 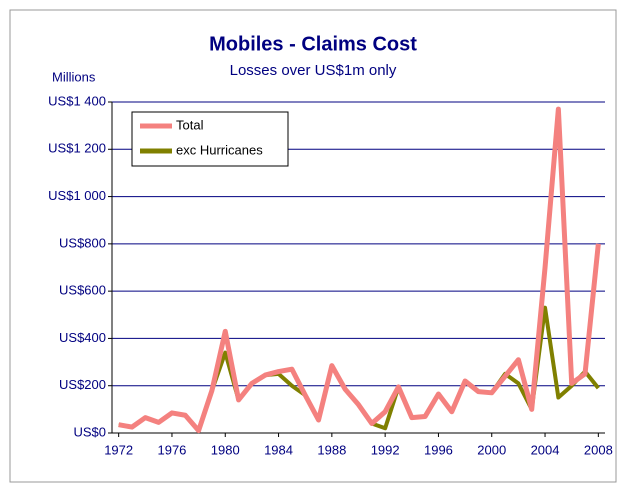 What do you see at coordinates (171, 449) in the screenshot?
I see `x-tick-label: 1976` at bounding box center [171, 449].